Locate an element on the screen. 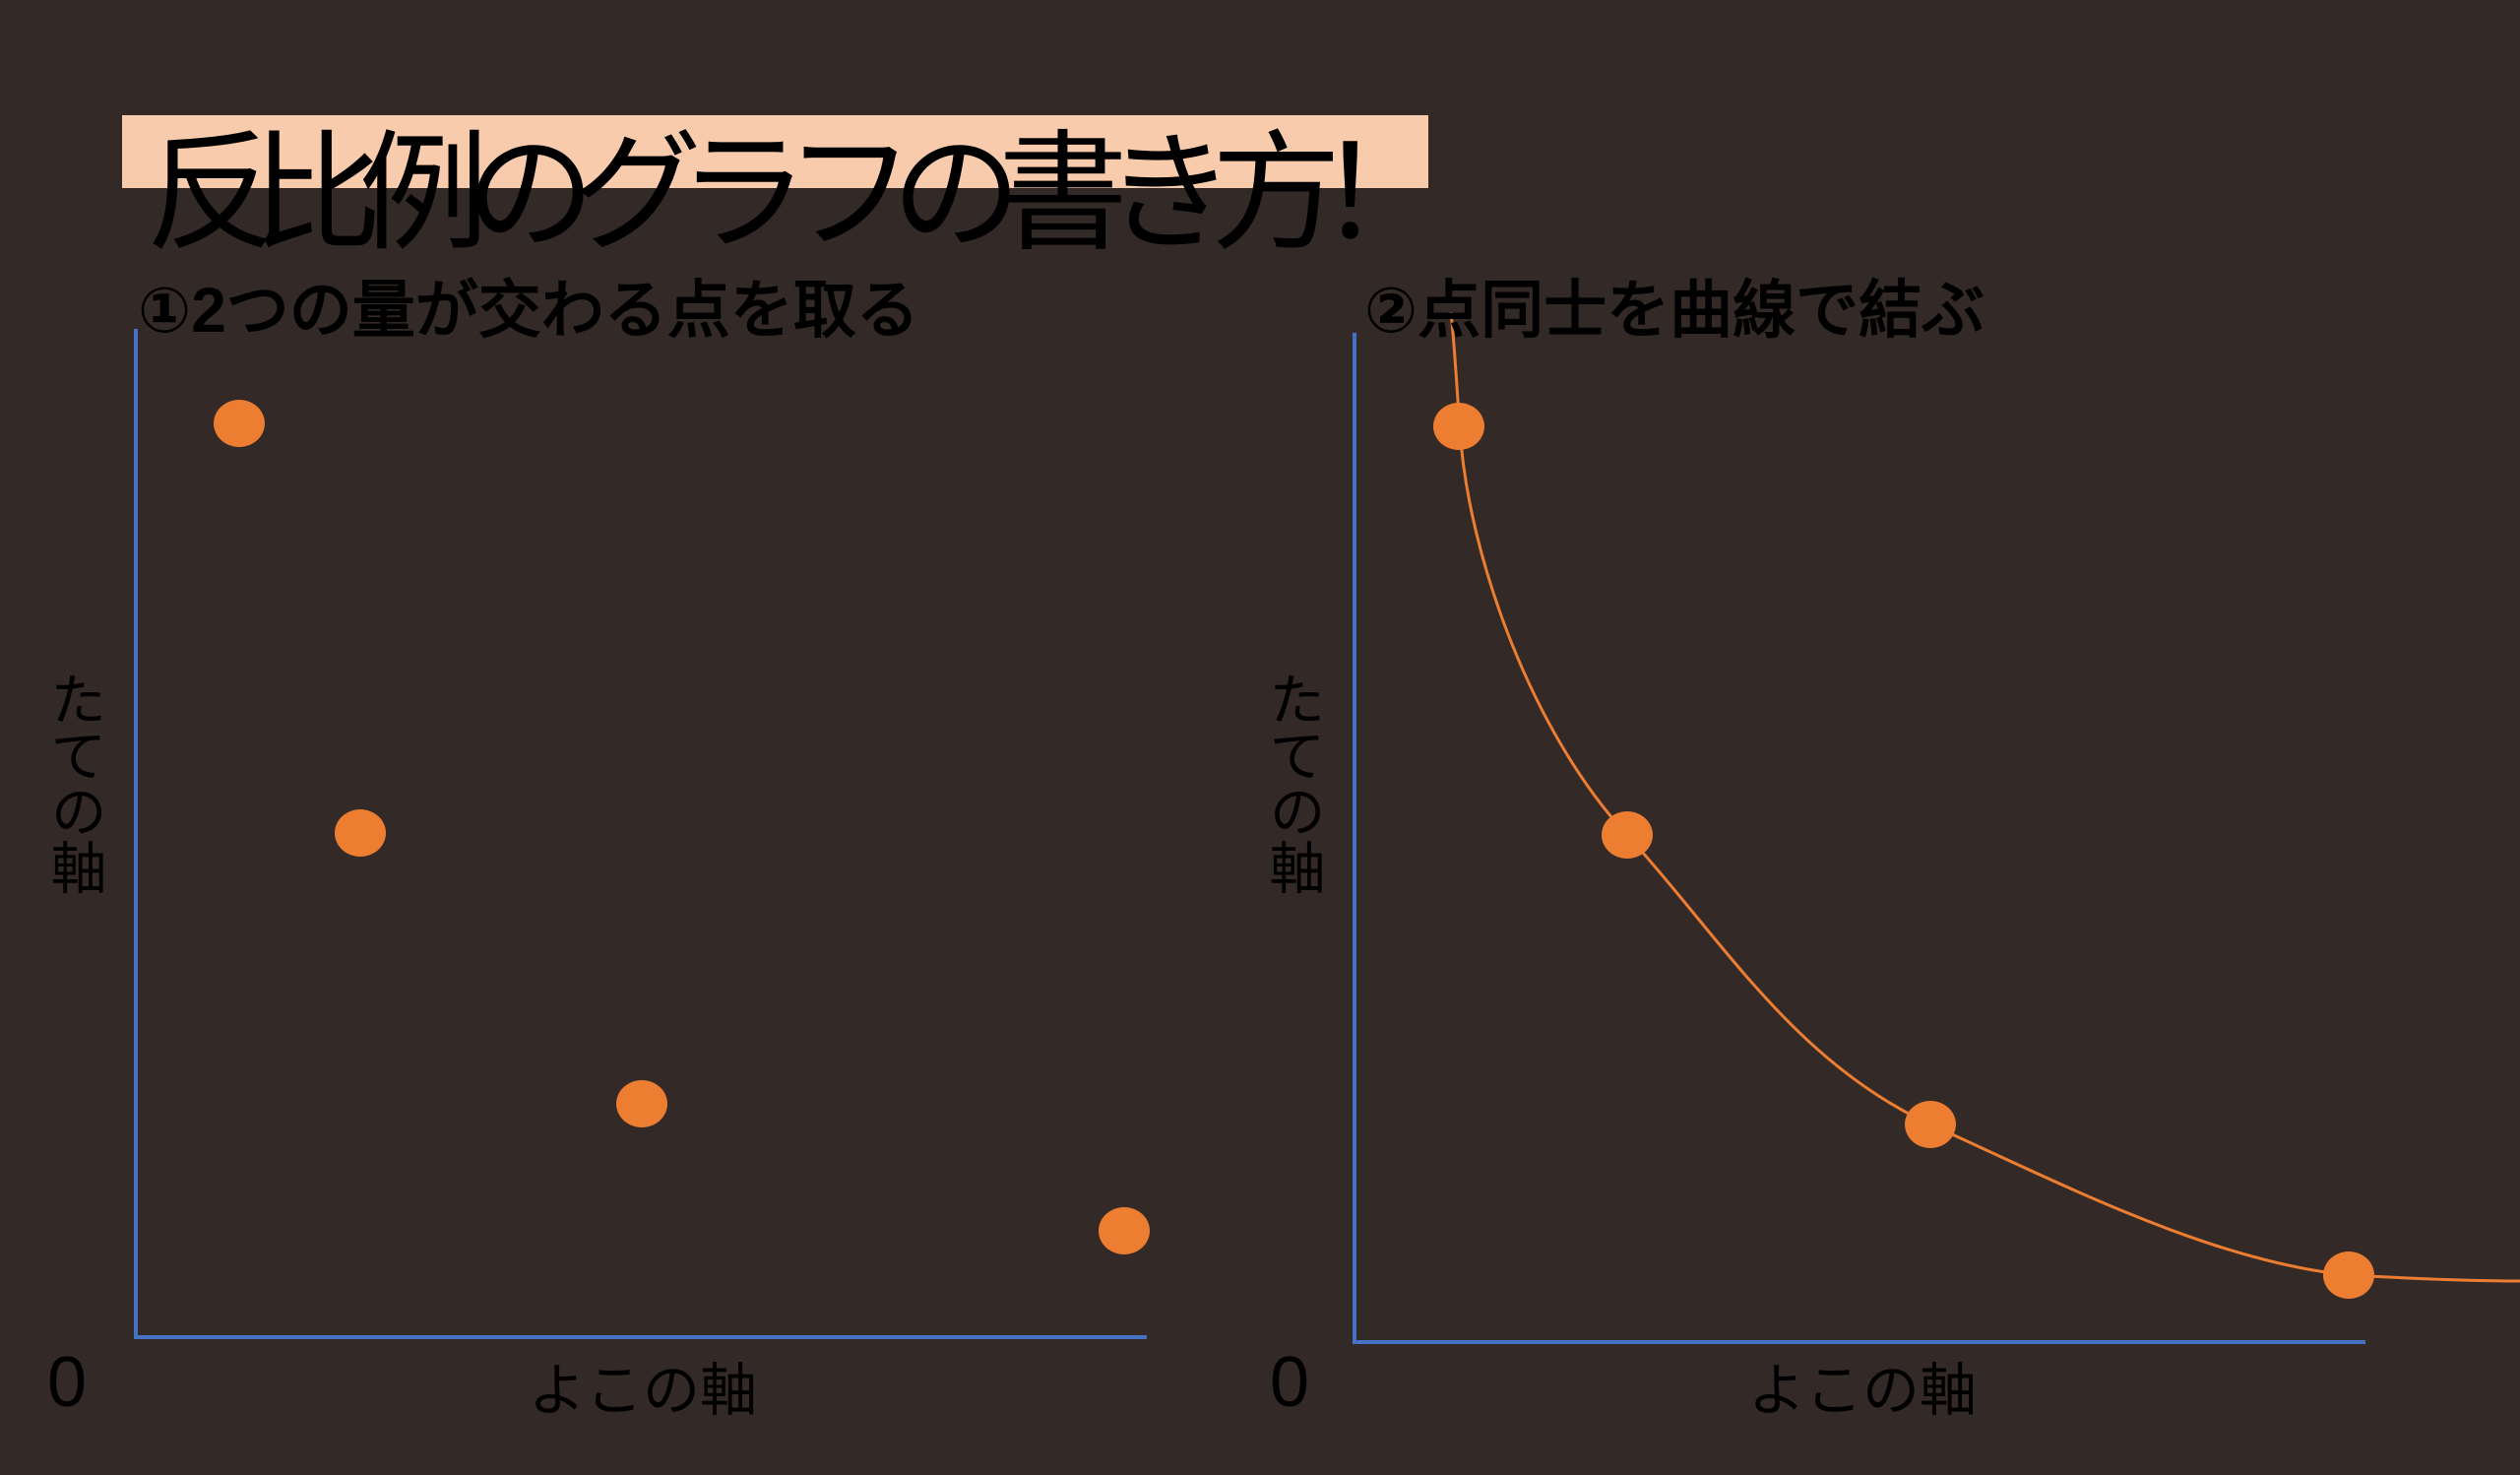  step1-origin-label: 0 is located at coordinates (67, 1382).